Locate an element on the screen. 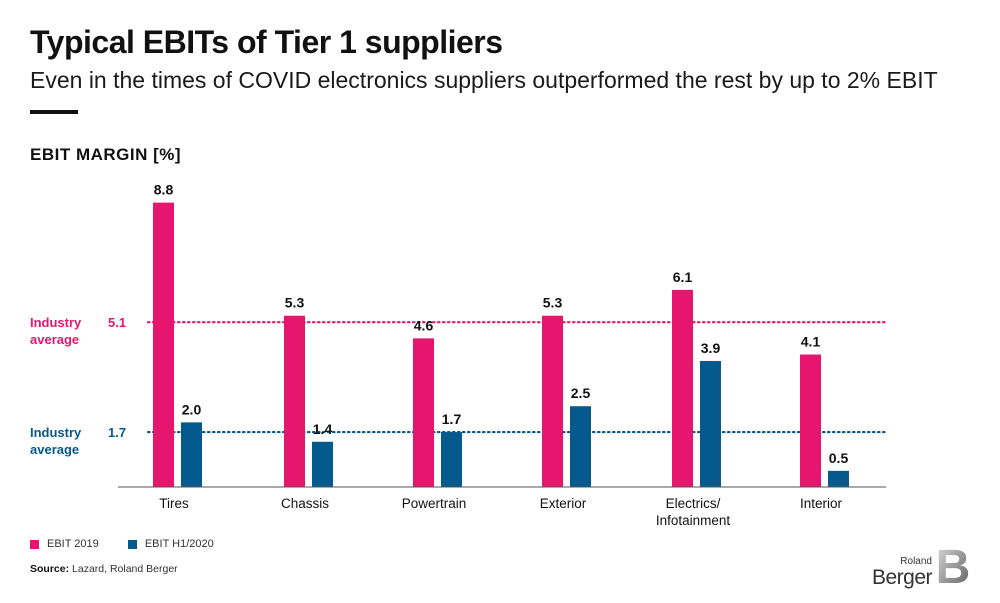 The width and height of the screenshot is (1000, 603). title-rule is located at coordinates (54, 112).